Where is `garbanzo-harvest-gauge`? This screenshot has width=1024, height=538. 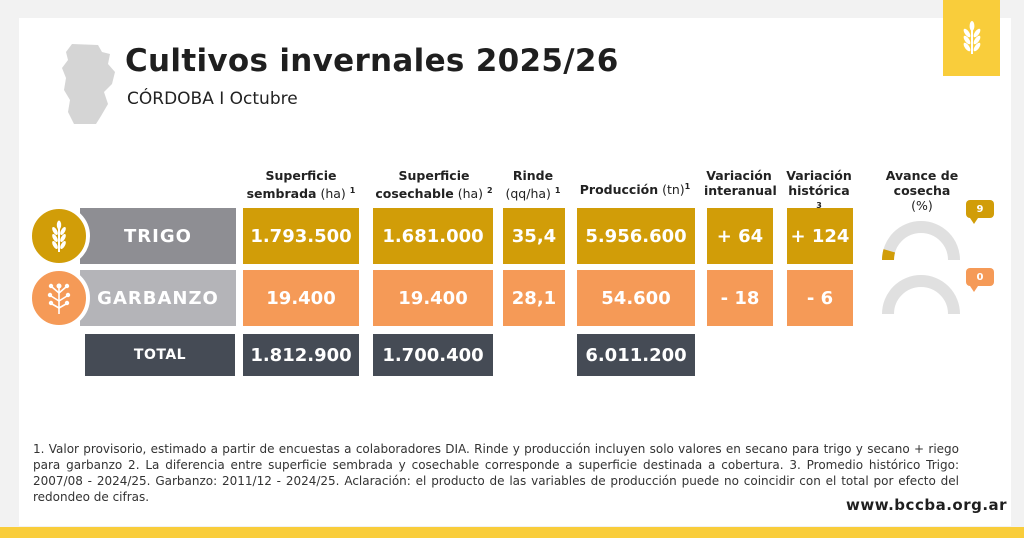 garbanzo-harvest-gauge is located at coordinates (921, 295).